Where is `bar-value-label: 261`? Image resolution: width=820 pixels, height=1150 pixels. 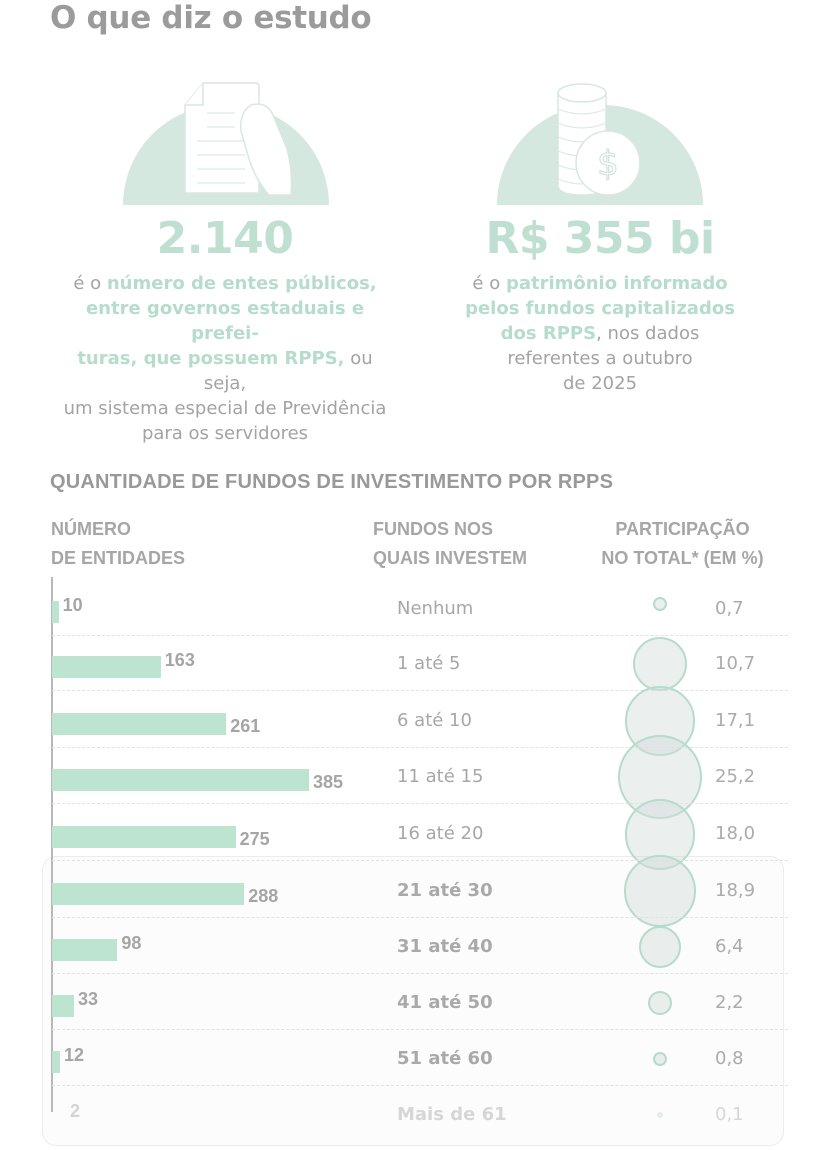 bar-value-label: 261 is located at coordinates (245, 726).